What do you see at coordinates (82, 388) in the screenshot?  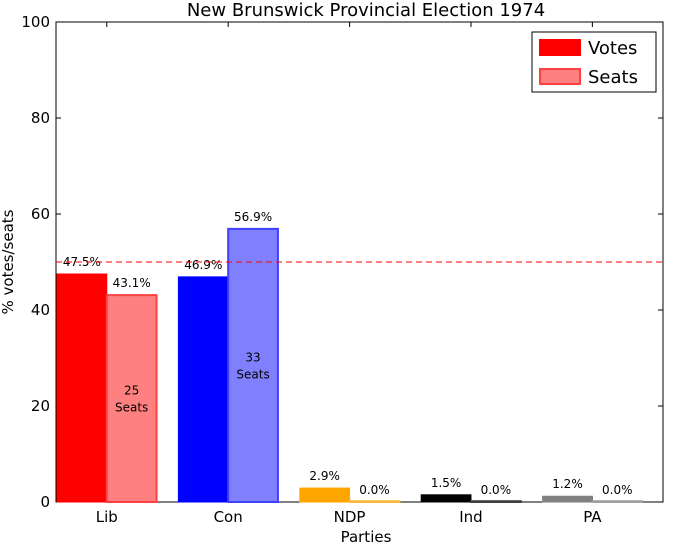 I see `bar-votes-lib` at bounding box center [82, 388].